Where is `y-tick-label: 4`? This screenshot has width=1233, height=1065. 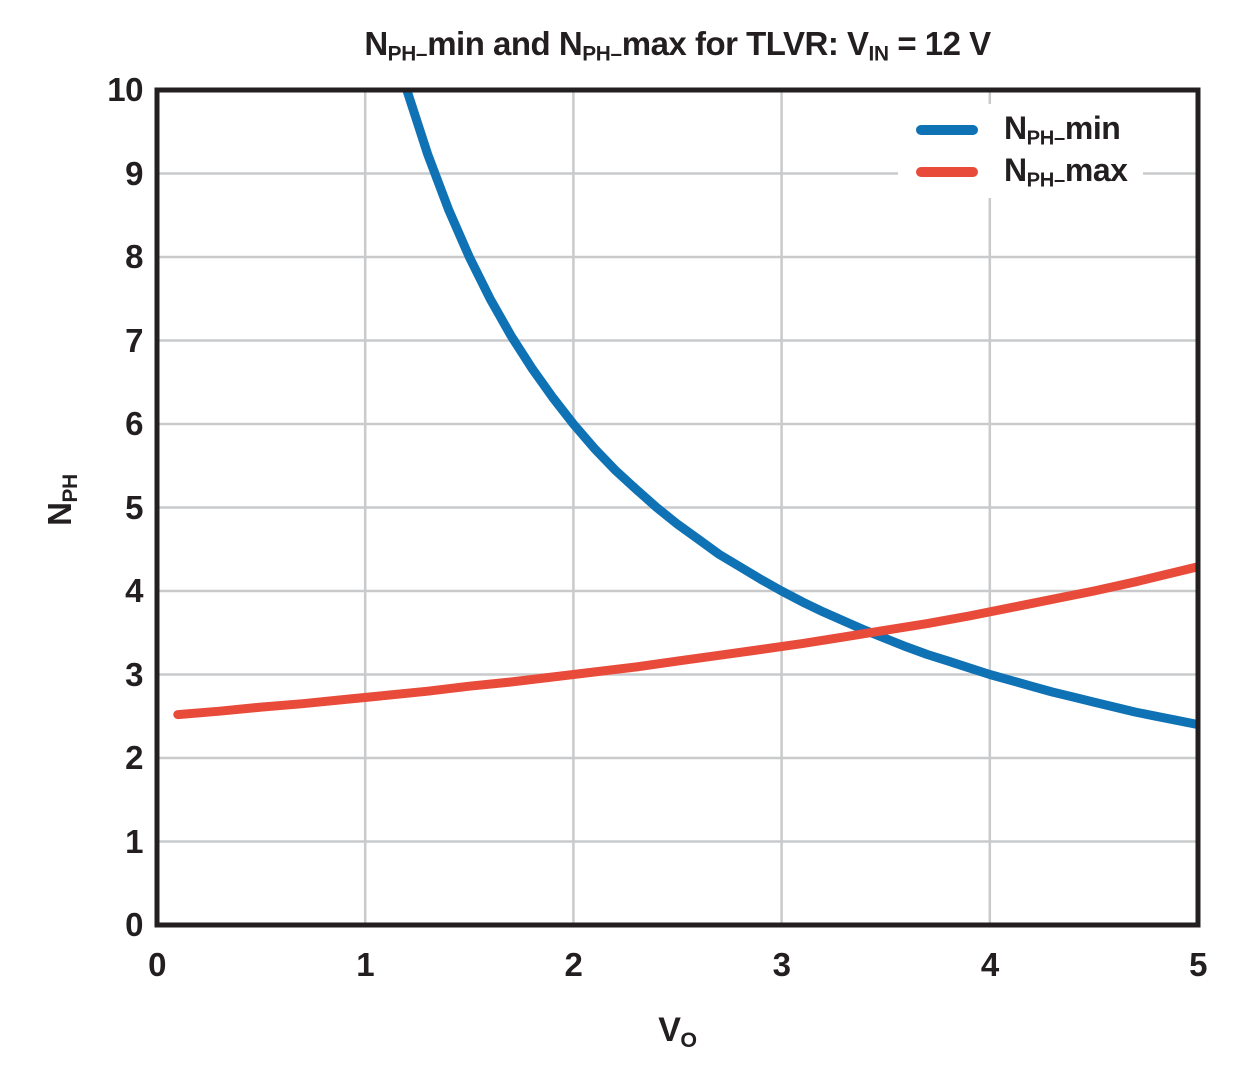
y-tick-label: 4 is located at coordinates (134, 590).